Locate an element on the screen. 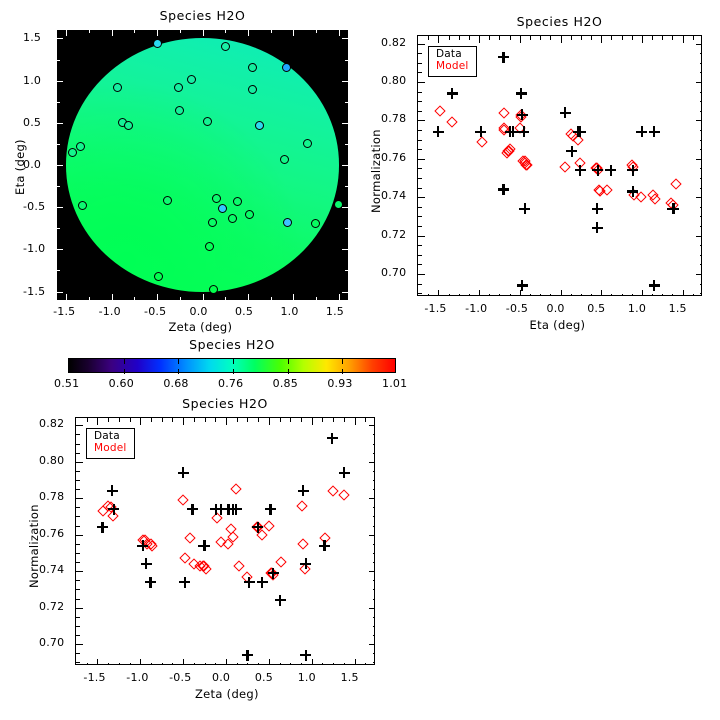 This screenshot has height=720, width=720. image-map-xlabel: Zeta (deg) is located at coordinates (200, 327).